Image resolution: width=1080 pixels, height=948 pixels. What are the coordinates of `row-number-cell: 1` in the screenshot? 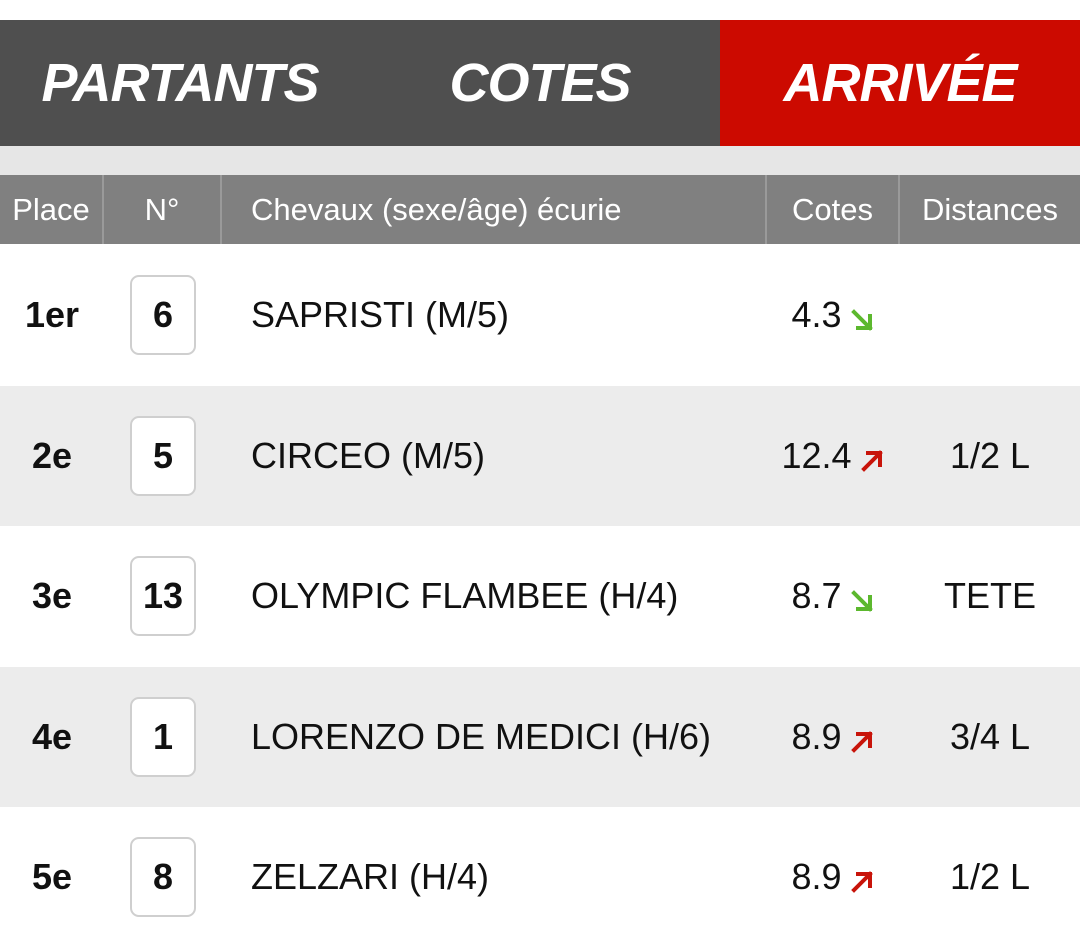 It's located at (163, 737).